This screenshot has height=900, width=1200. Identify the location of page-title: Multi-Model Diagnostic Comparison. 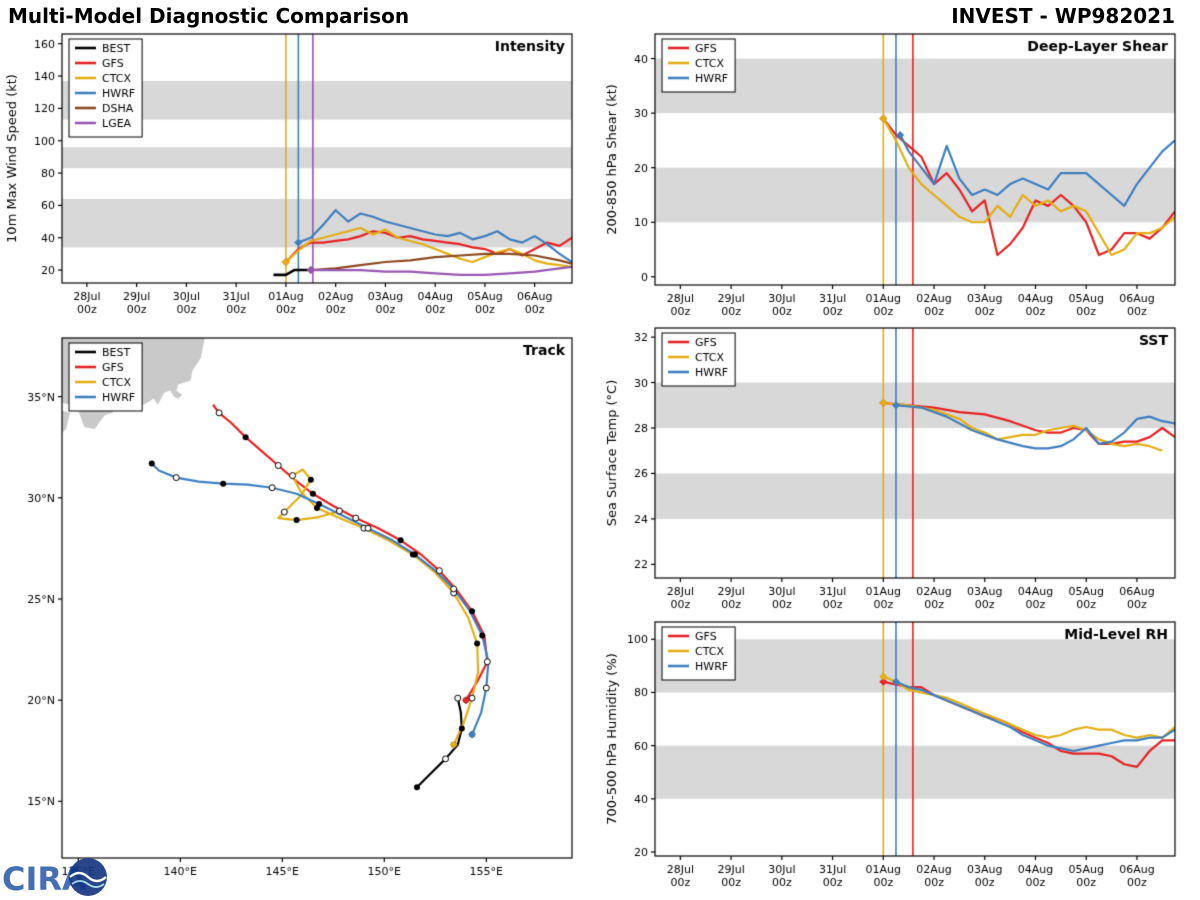
(209, 16).